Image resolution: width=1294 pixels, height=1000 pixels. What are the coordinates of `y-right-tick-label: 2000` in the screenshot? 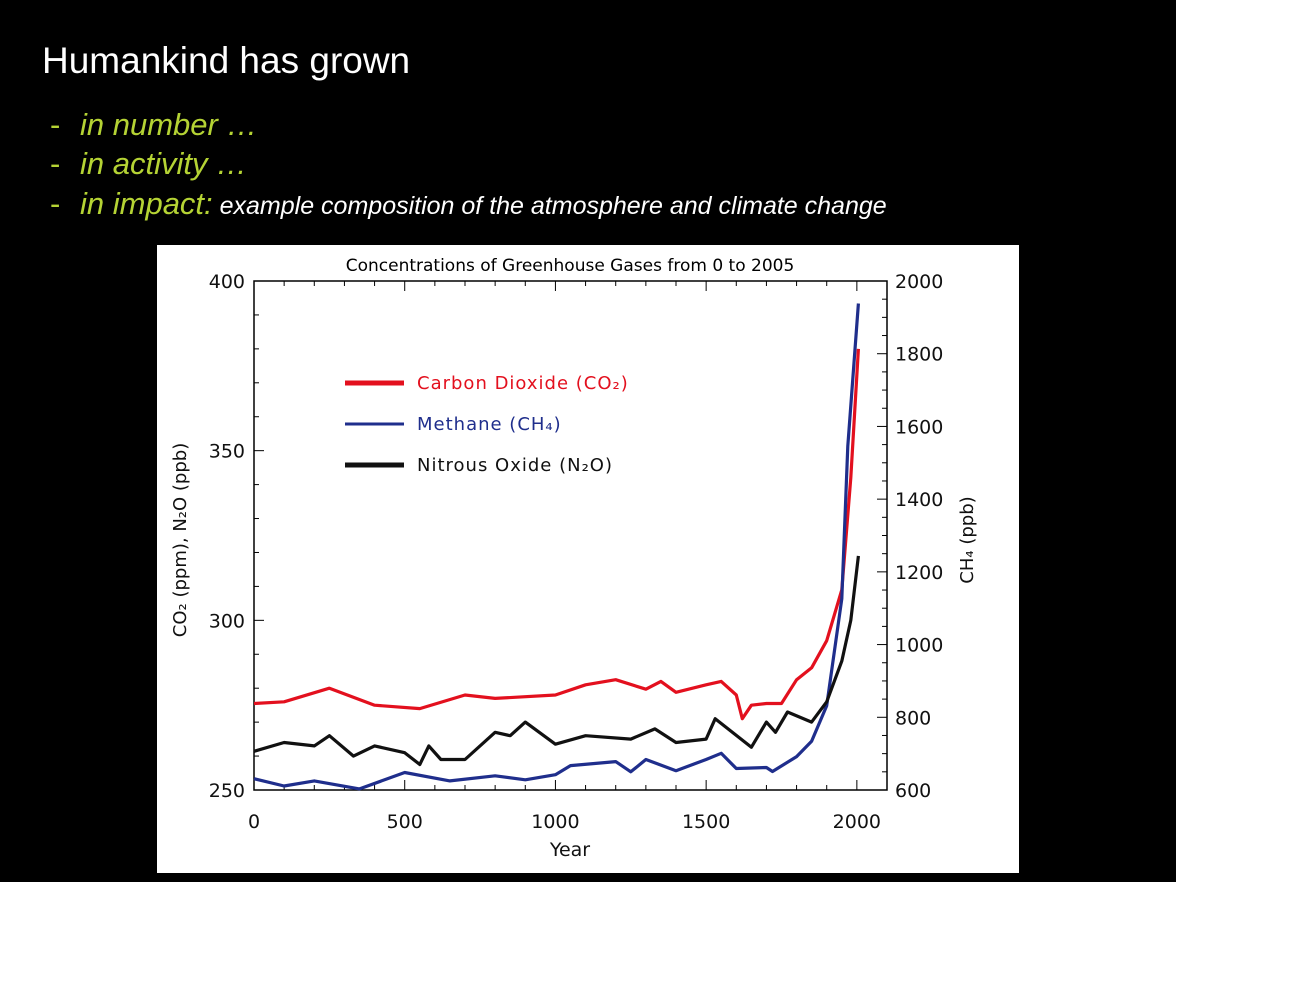 It's located at (919, 282).